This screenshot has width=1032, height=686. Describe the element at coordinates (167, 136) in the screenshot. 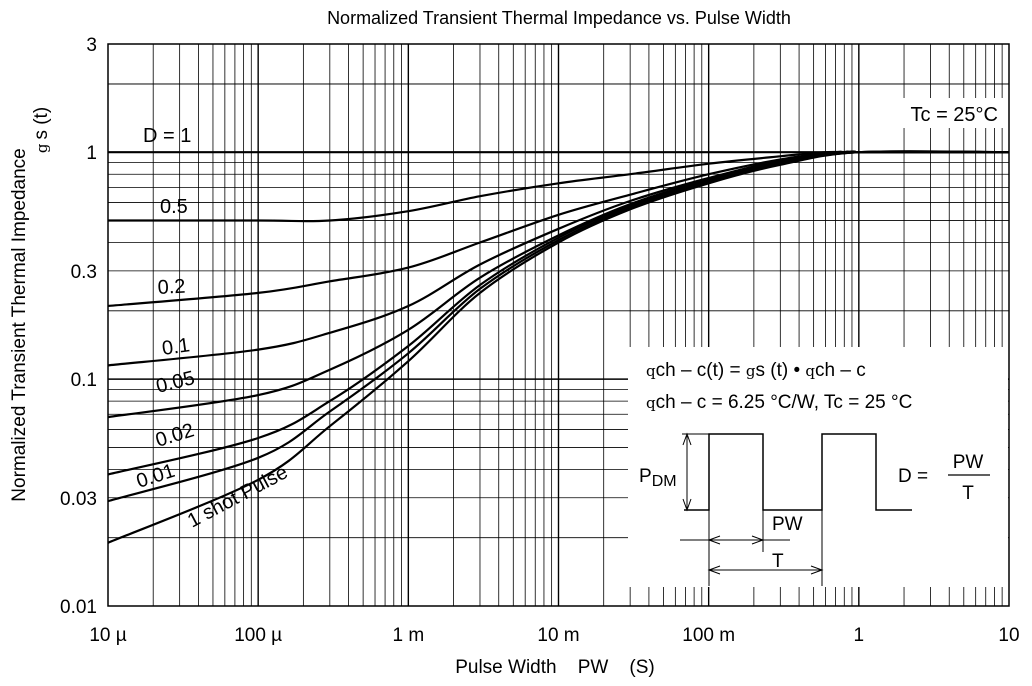

I see `curve-label: D = 1` at that location.